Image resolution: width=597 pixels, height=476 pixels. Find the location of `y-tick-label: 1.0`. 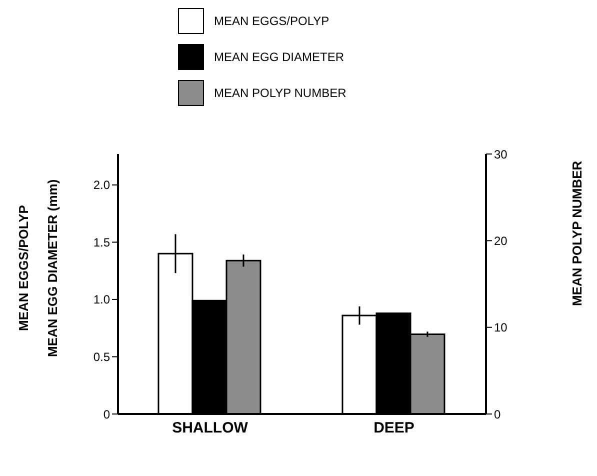

y-tick-label: 1.0 is located at coordinates (101, 299).